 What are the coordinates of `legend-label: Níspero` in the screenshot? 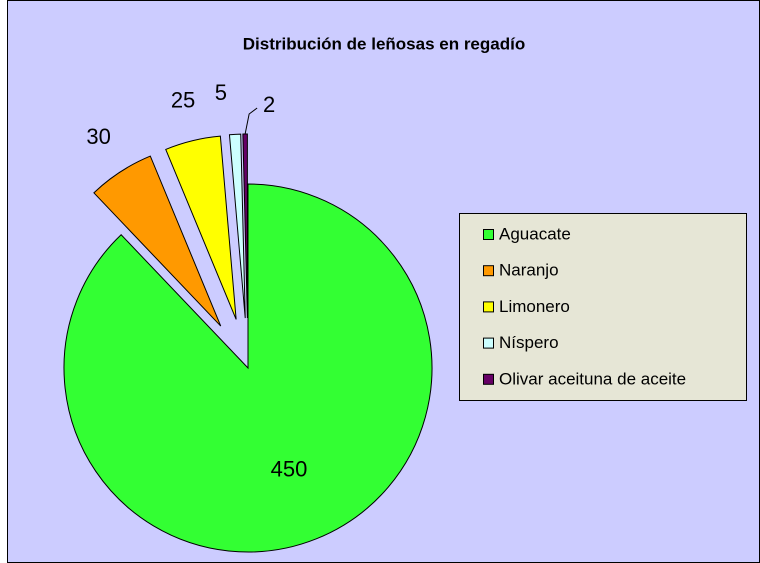 It's located at (529, 342).